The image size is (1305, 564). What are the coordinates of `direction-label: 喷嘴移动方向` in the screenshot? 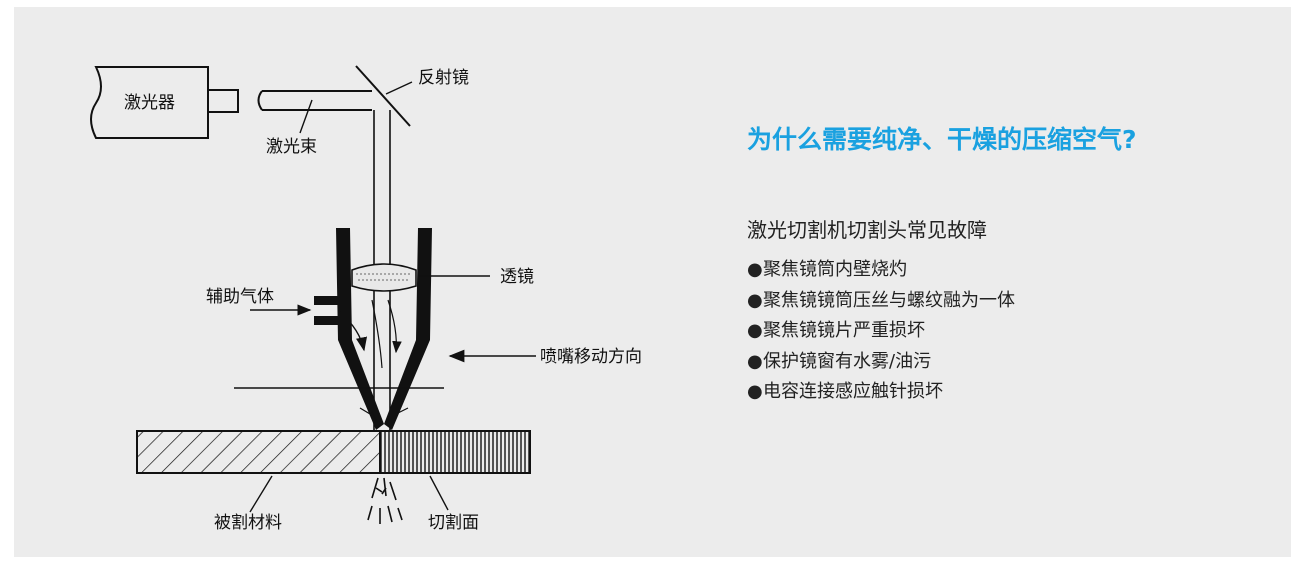 It's located at (591, 357).